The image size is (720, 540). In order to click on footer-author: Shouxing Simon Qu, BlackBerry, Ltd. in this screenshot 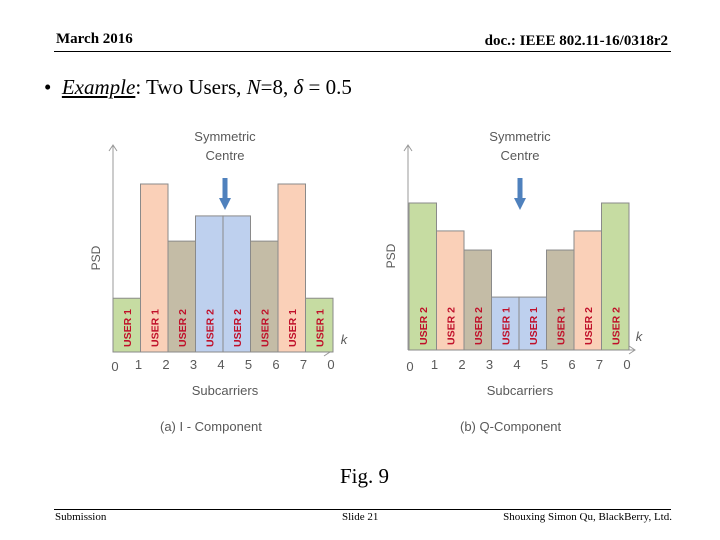, I will do `click(587, 517)`.